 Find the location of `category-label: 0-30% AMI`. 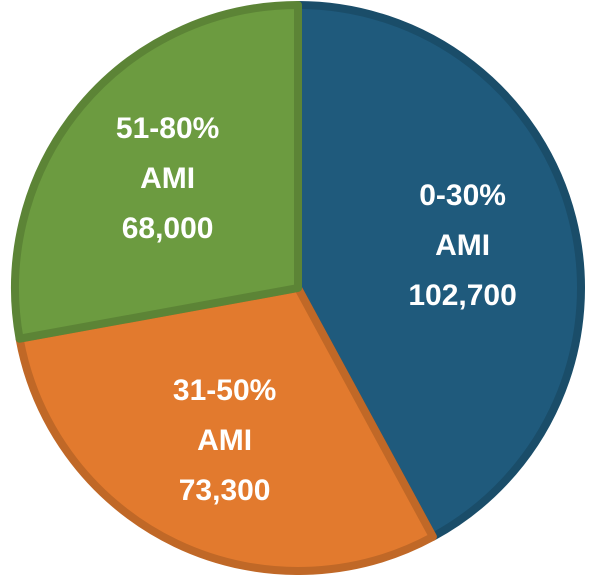

category-label: 0-30% AMI is located at coordinates (462, 221).